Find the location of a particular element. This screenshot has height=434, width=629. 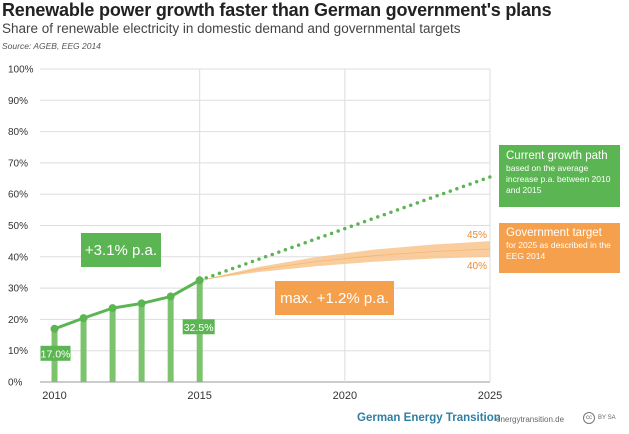

y-tick-label: 90% is located at coordinates (18, 101).